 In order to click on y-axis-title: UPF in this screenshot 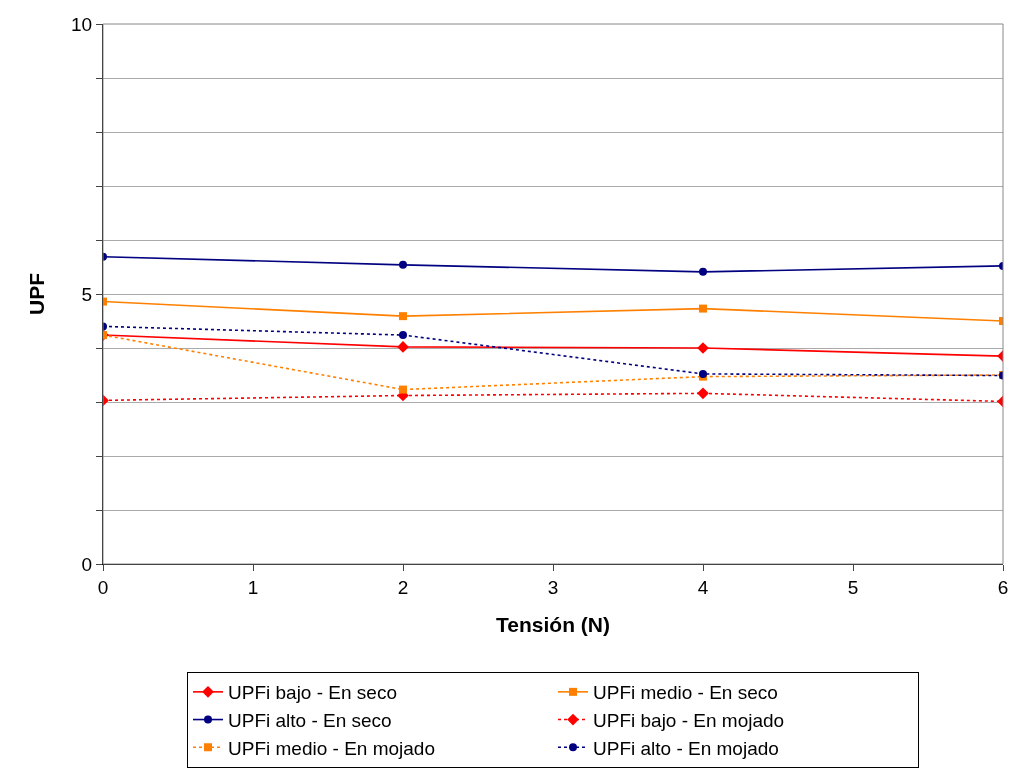, I will do `click(37, 293)`.